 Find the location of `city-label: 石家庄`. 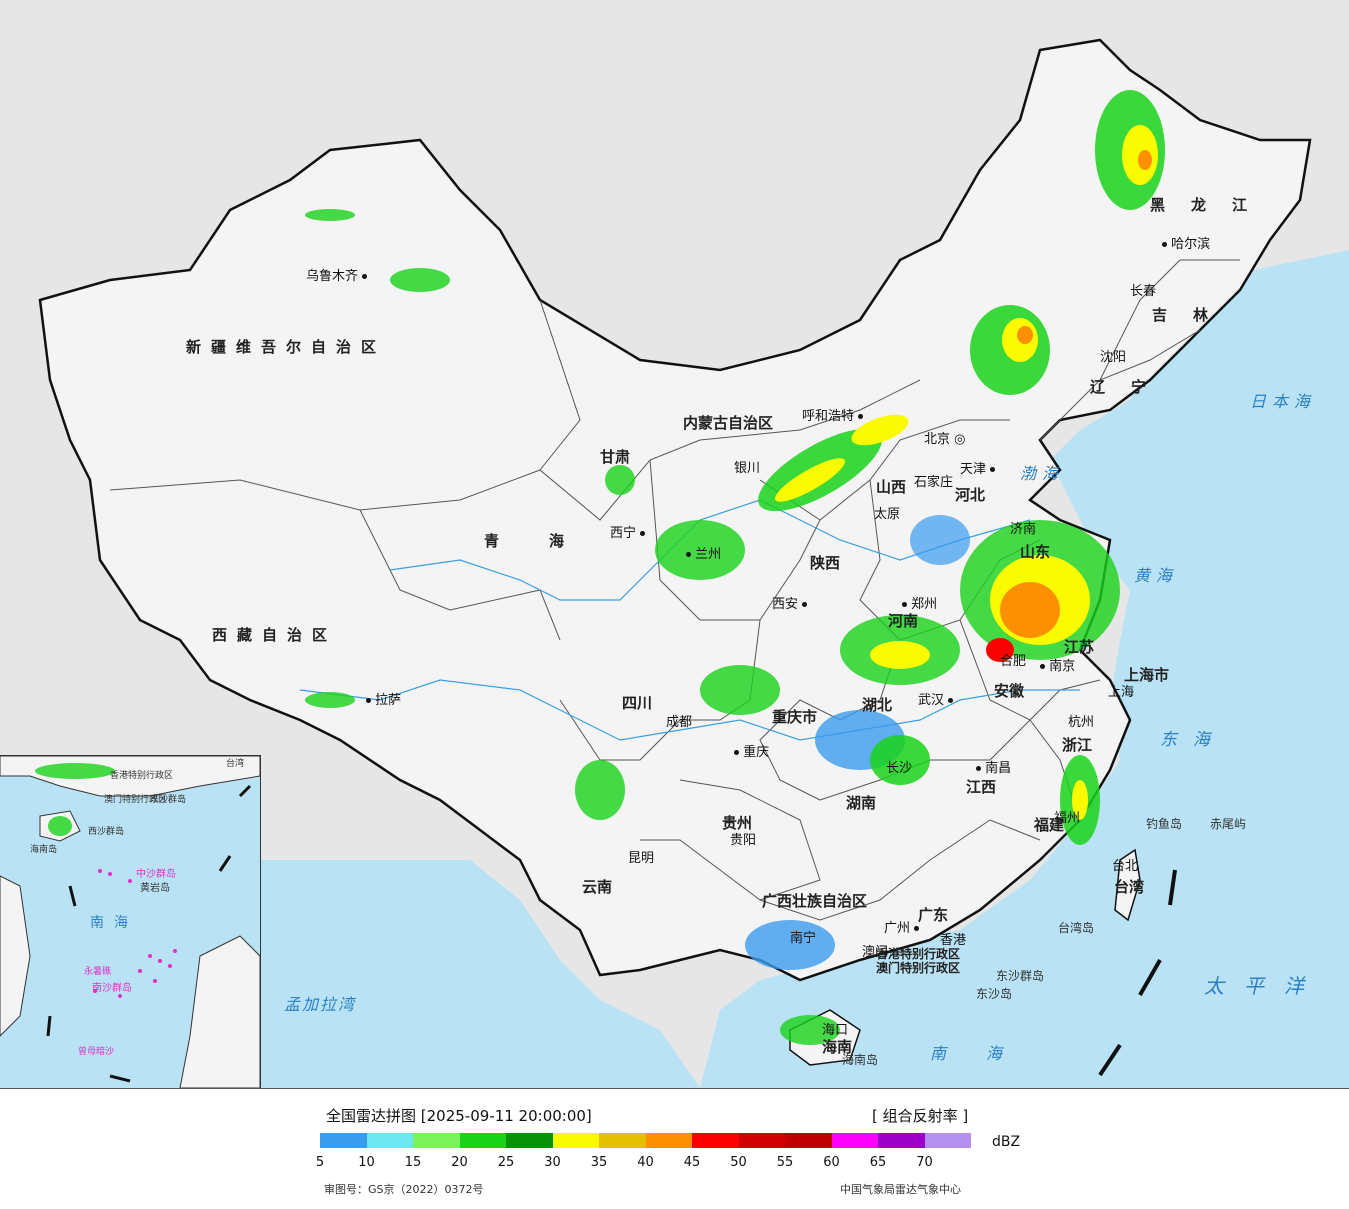

city-label: 石家庄 is located at coordinates (934, 482).